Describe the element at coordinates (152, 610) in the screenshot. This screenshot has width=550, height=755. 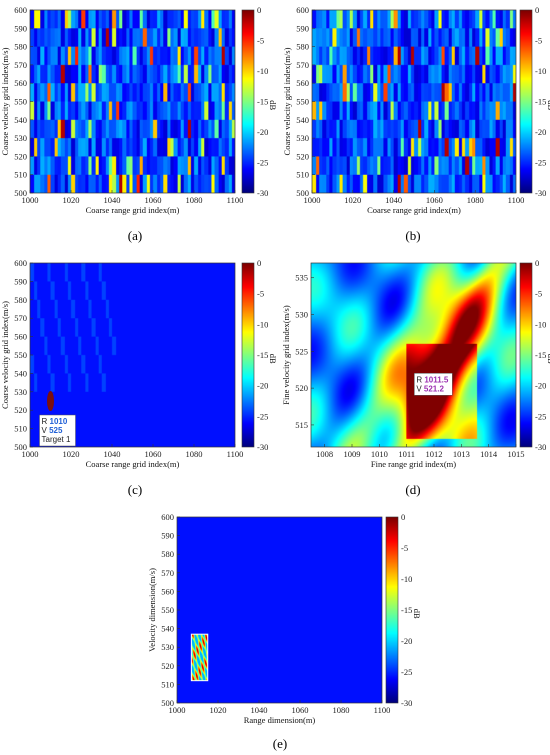
I see `y-axis-label: Velocity dimension(m/s)` at that location.